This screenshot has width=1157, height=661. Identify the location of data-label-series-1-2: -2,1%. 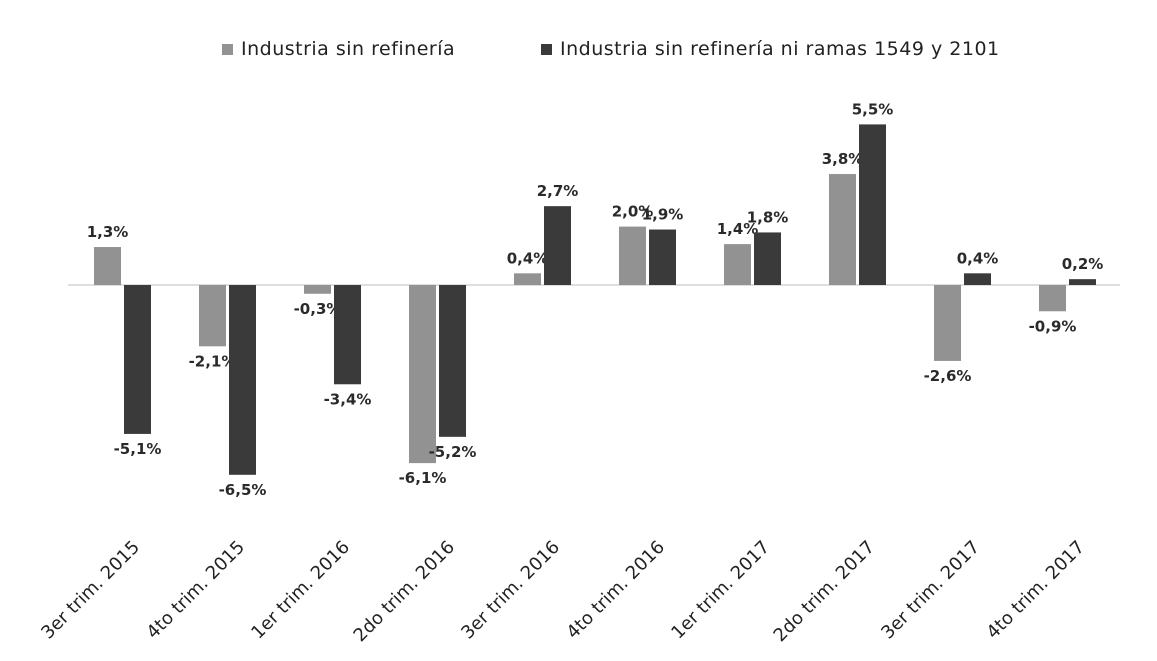
(213, 361).